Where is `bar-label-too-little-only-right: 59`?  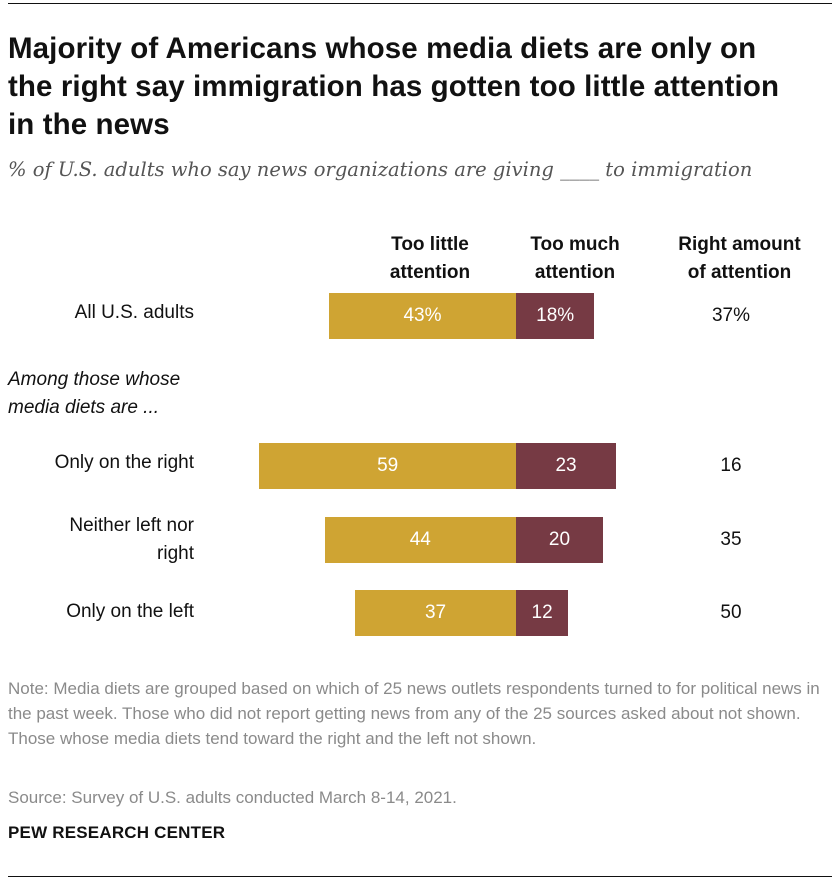 bar-label-too-little-only-right: 59 is located at coordinates (388, 465).